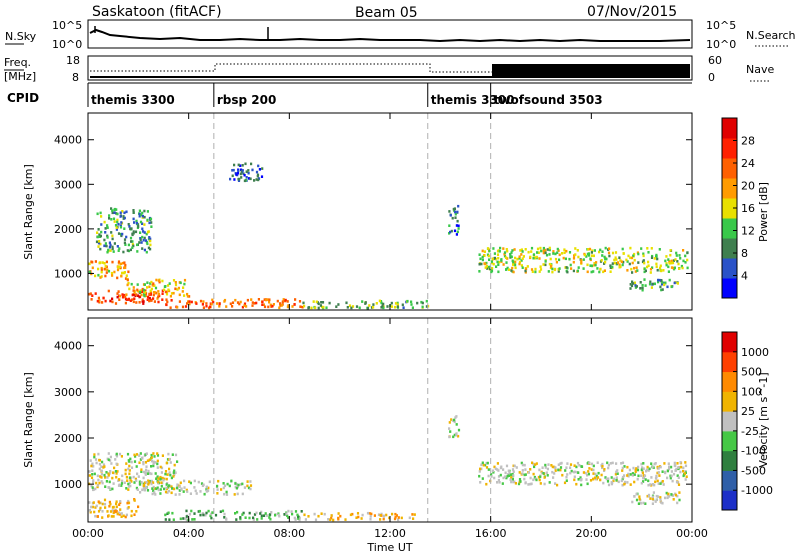 The width and height of the screenshot is (800, 554). I want to click on nave-trace, so click(291, 68).